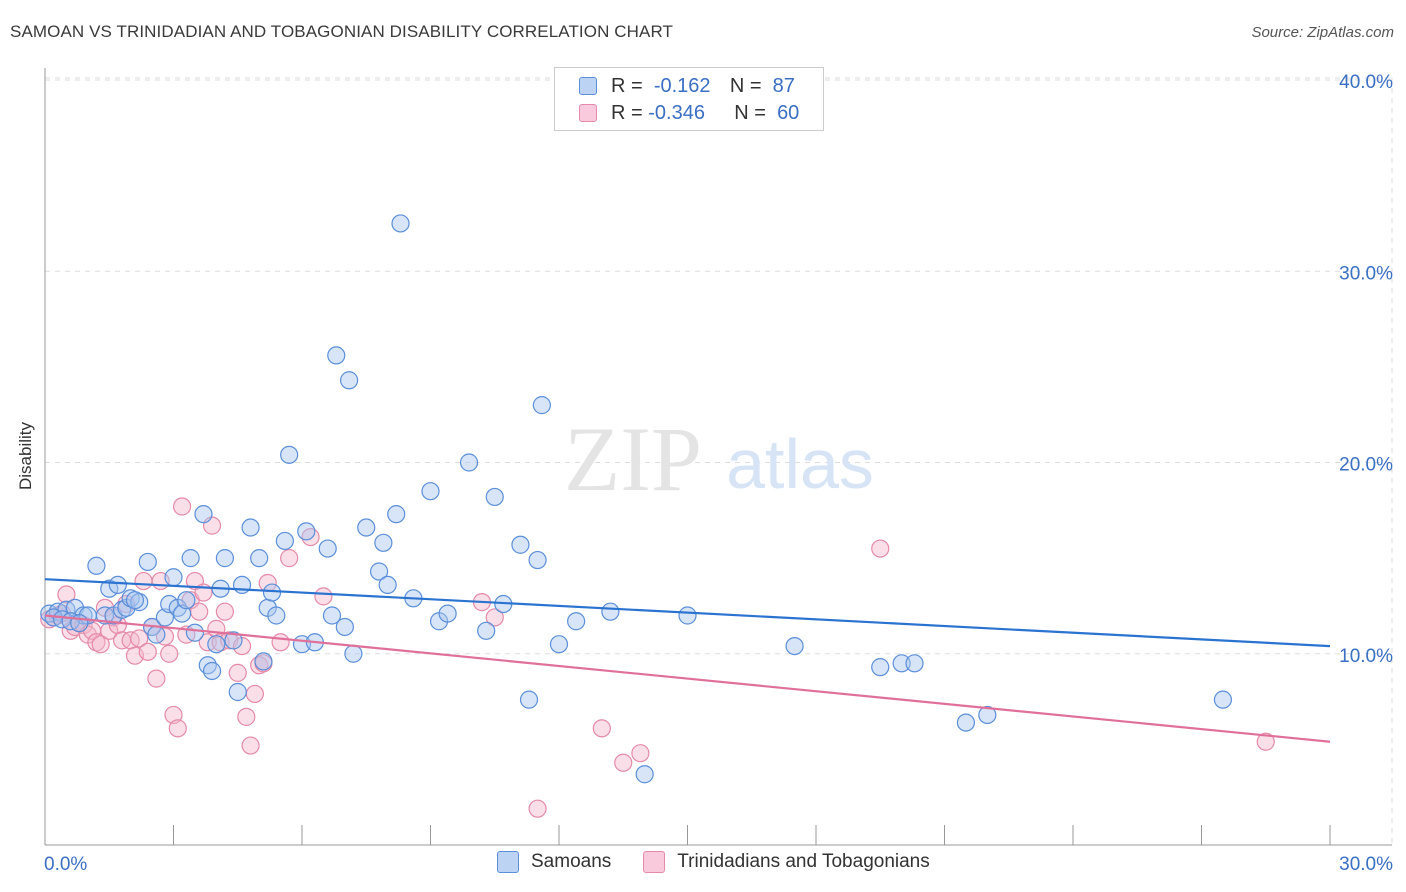 The height and width of the screenshot is (892, 1406). What do you see at coordinates (689, 113) in the screenshot?
I see `legend-row-trinidadians: R = -0.346 N = 60` at bounding box center [689, 113].